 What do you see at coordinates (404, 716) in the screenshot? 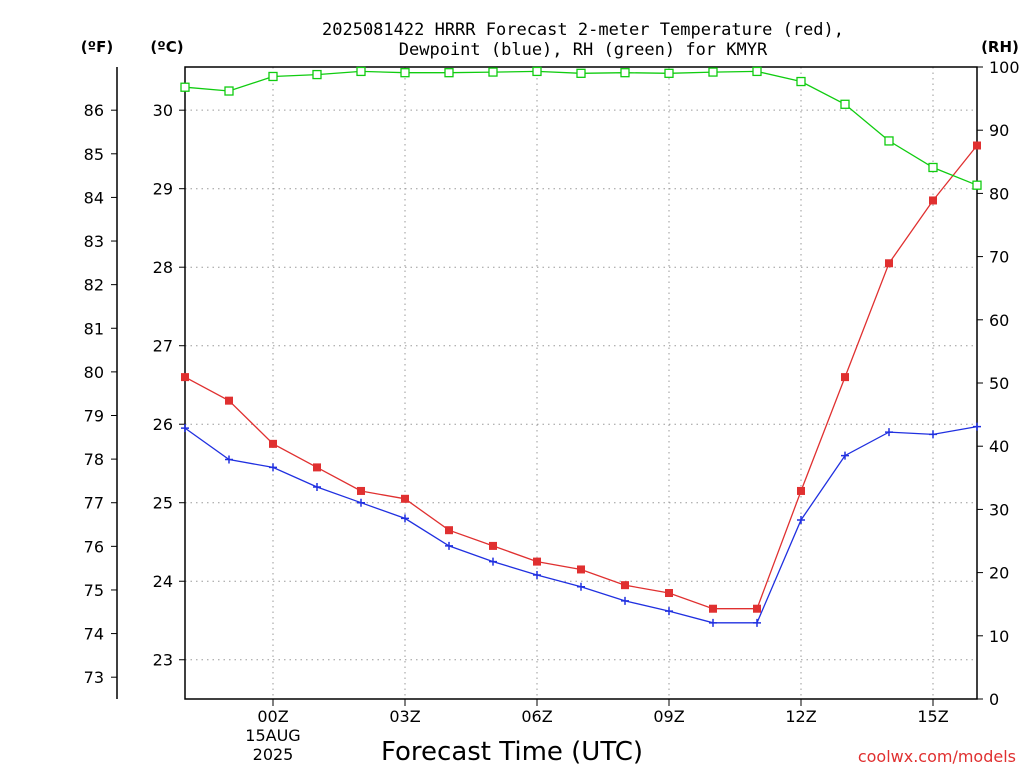
I see `x-tick-label: 03Z` at bounding box center [404, 716].